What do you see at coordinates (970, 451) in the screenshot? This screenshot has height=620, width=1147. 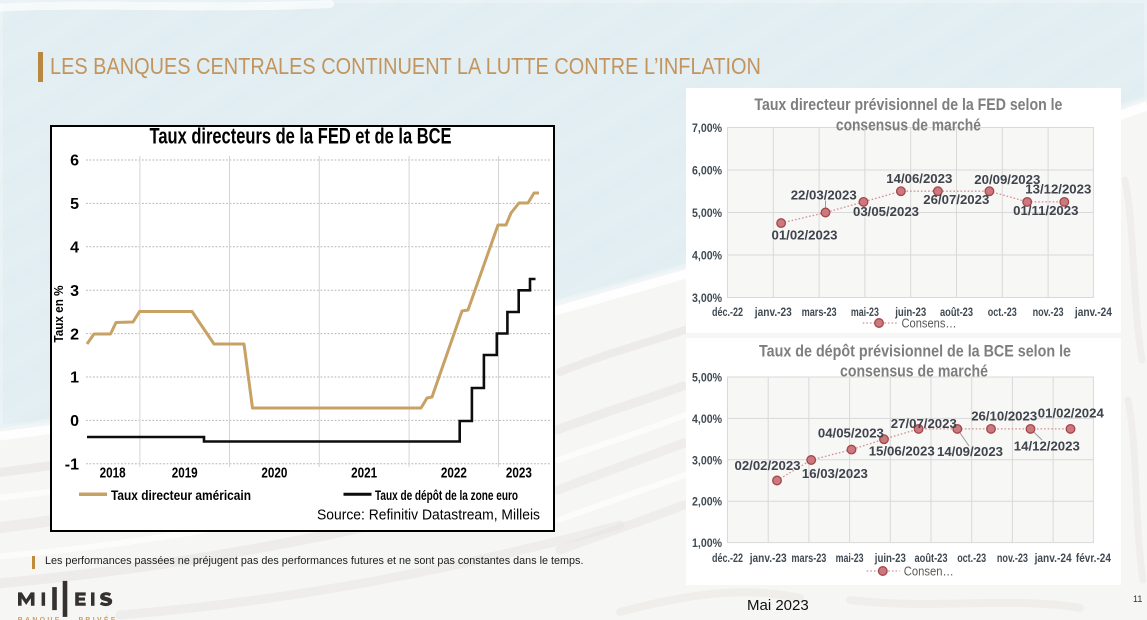 I see `svg-text: 14/09/2023` at bounding box center [970, 451].